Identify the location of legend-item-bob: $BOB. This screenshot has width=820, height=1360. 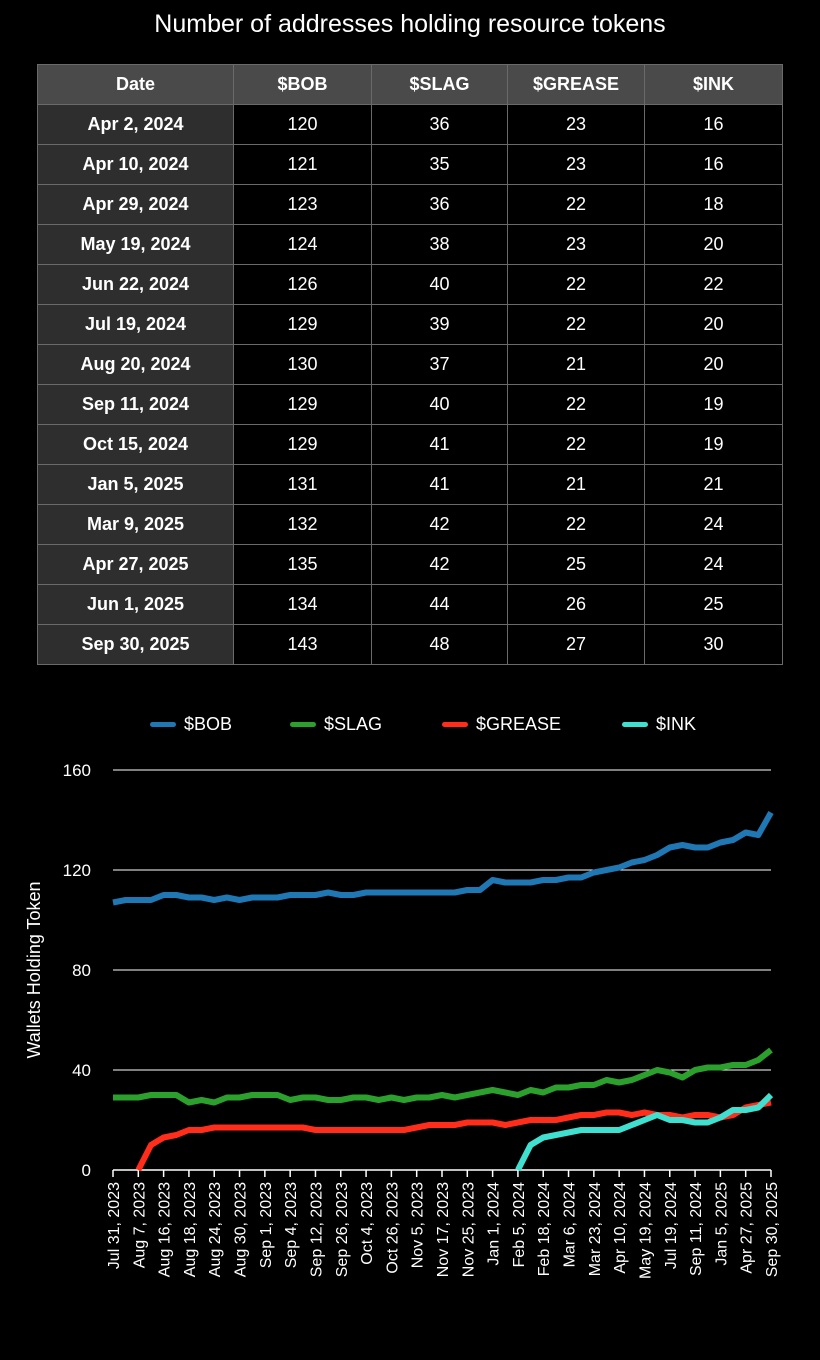
(191, 724).